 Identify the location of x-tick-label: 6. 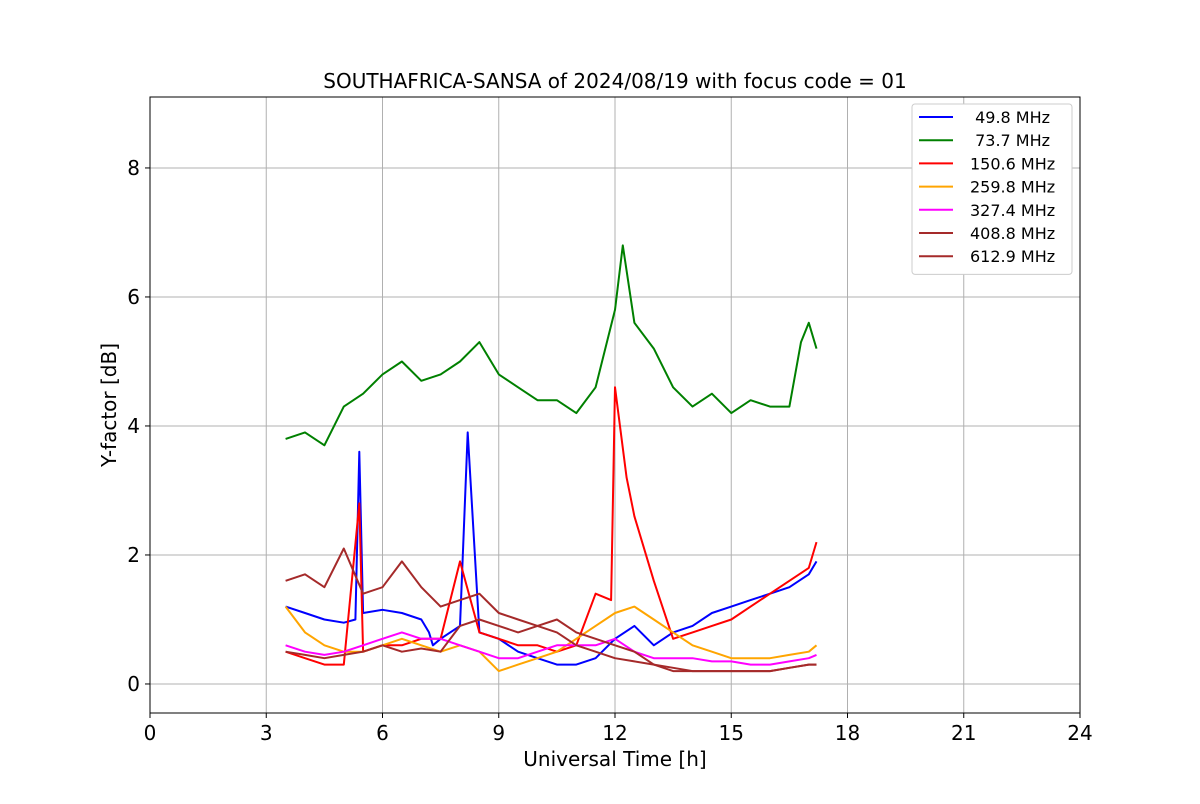
(382, 733).